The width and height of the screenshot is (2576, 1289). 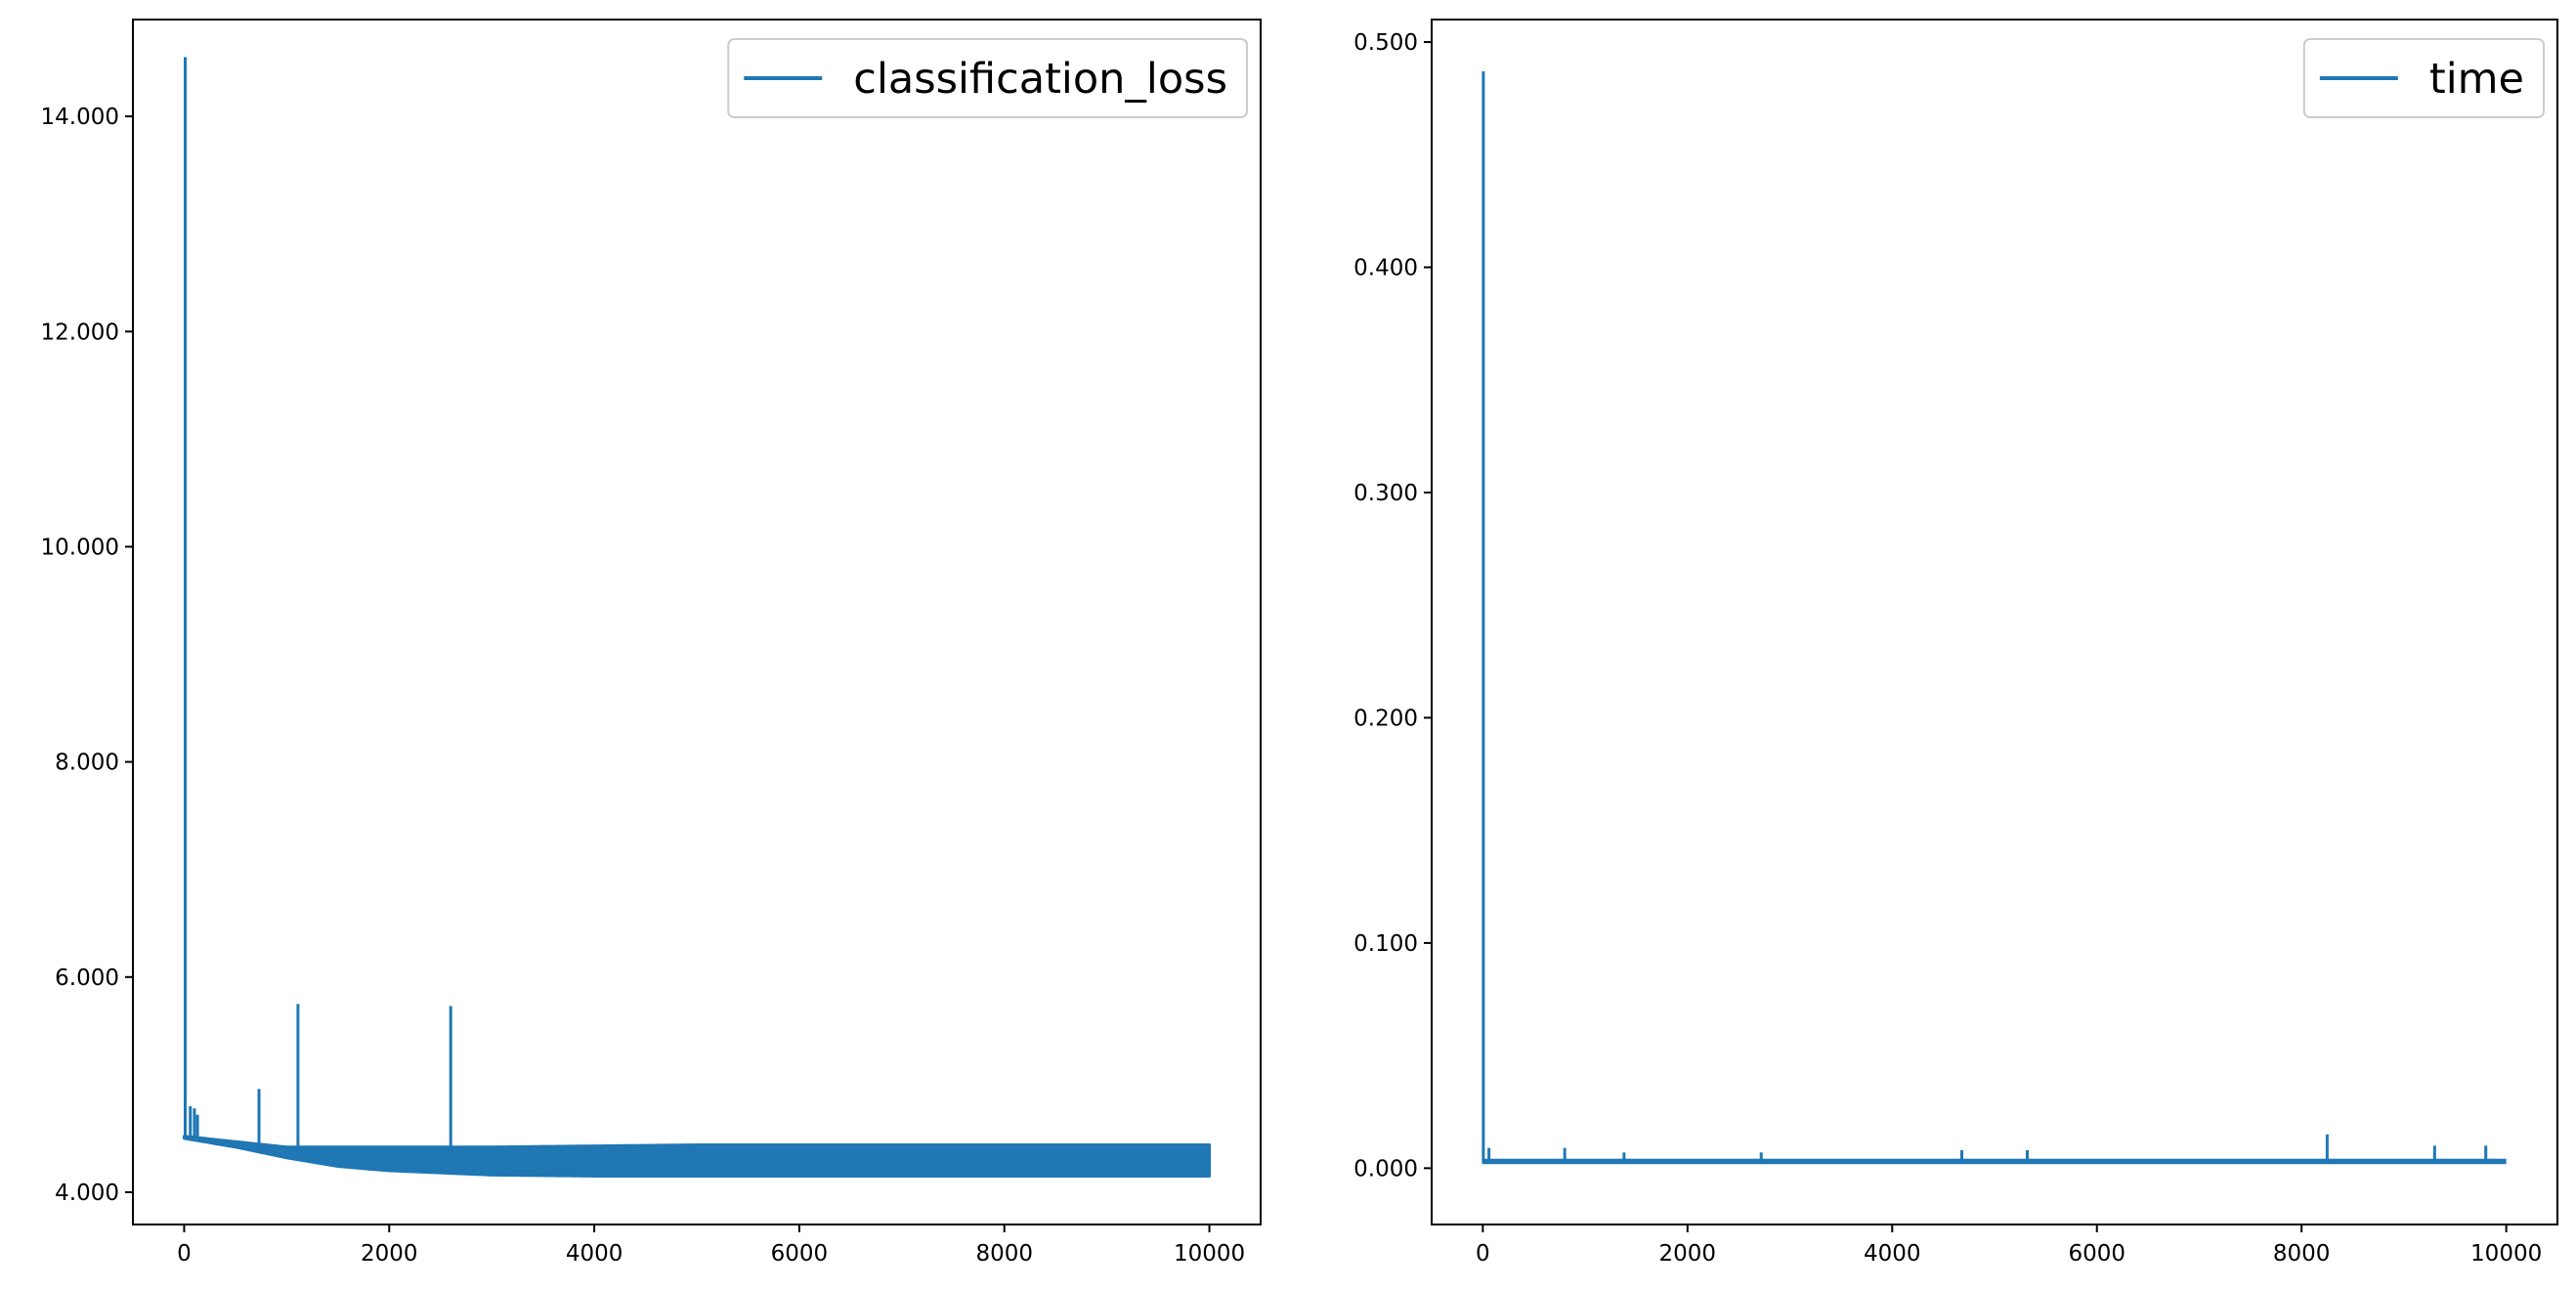 I want to click on y-tick-label: 0.100, so click(x=1385, y=944).